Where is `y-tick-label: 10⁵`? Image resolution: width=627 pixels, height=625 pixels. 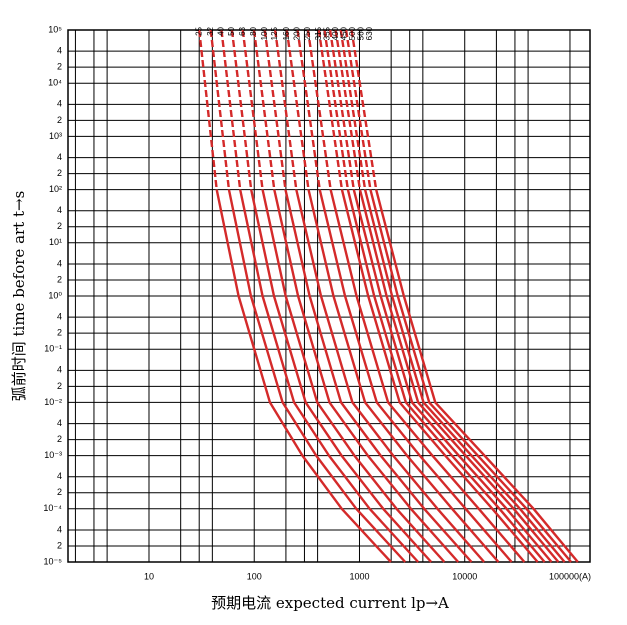
y-tick-label: 10⁵ is located at coordinates (55, 29).